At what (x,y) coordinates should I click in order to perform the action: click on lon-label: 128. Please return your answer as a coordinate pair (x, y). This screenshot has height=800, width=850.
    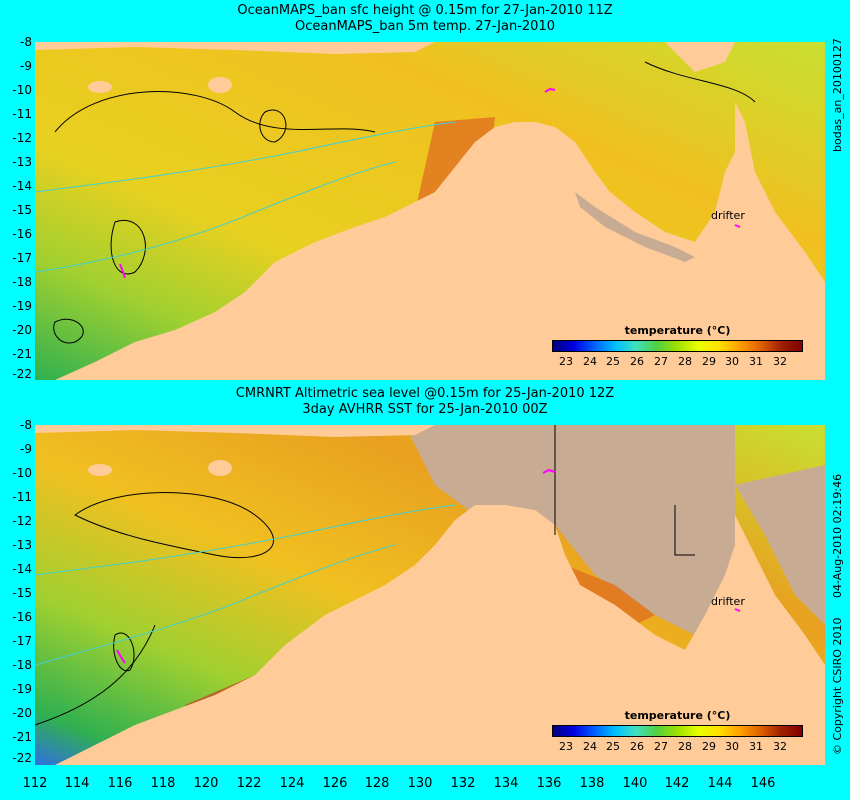
    Looking at the image, I should click on (377, 783).